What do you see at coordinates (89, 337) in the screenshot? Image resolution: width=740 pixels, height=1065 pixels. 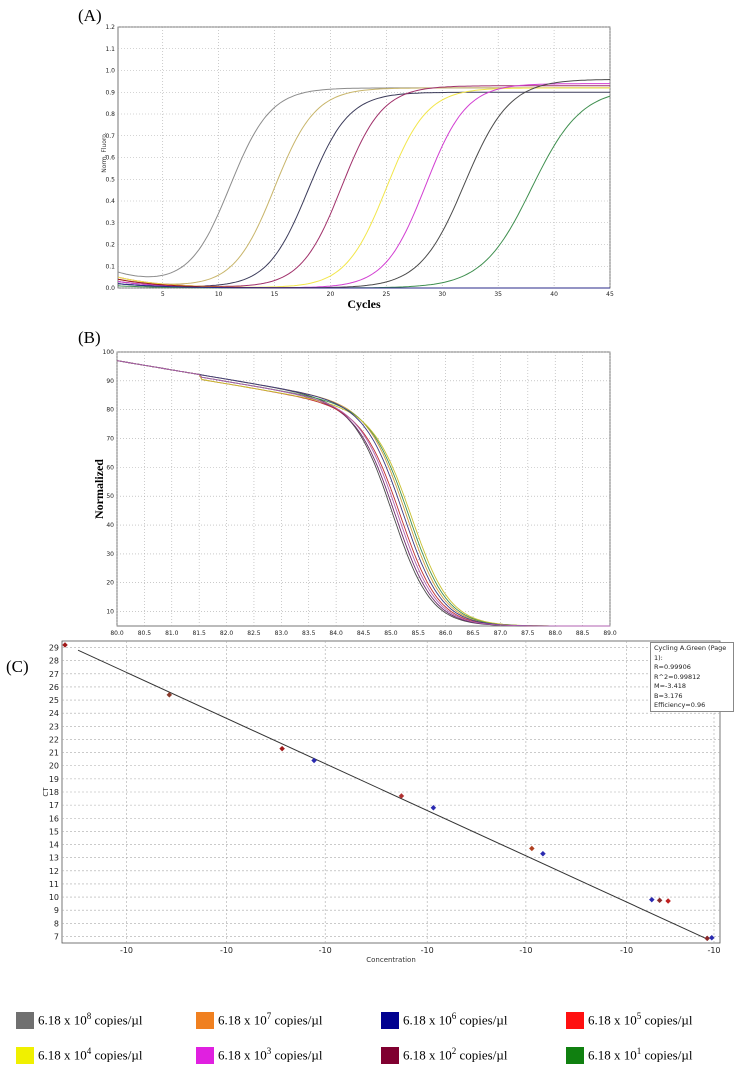 I see `panel-b-label: (B)` at bounding box center [89, 337].